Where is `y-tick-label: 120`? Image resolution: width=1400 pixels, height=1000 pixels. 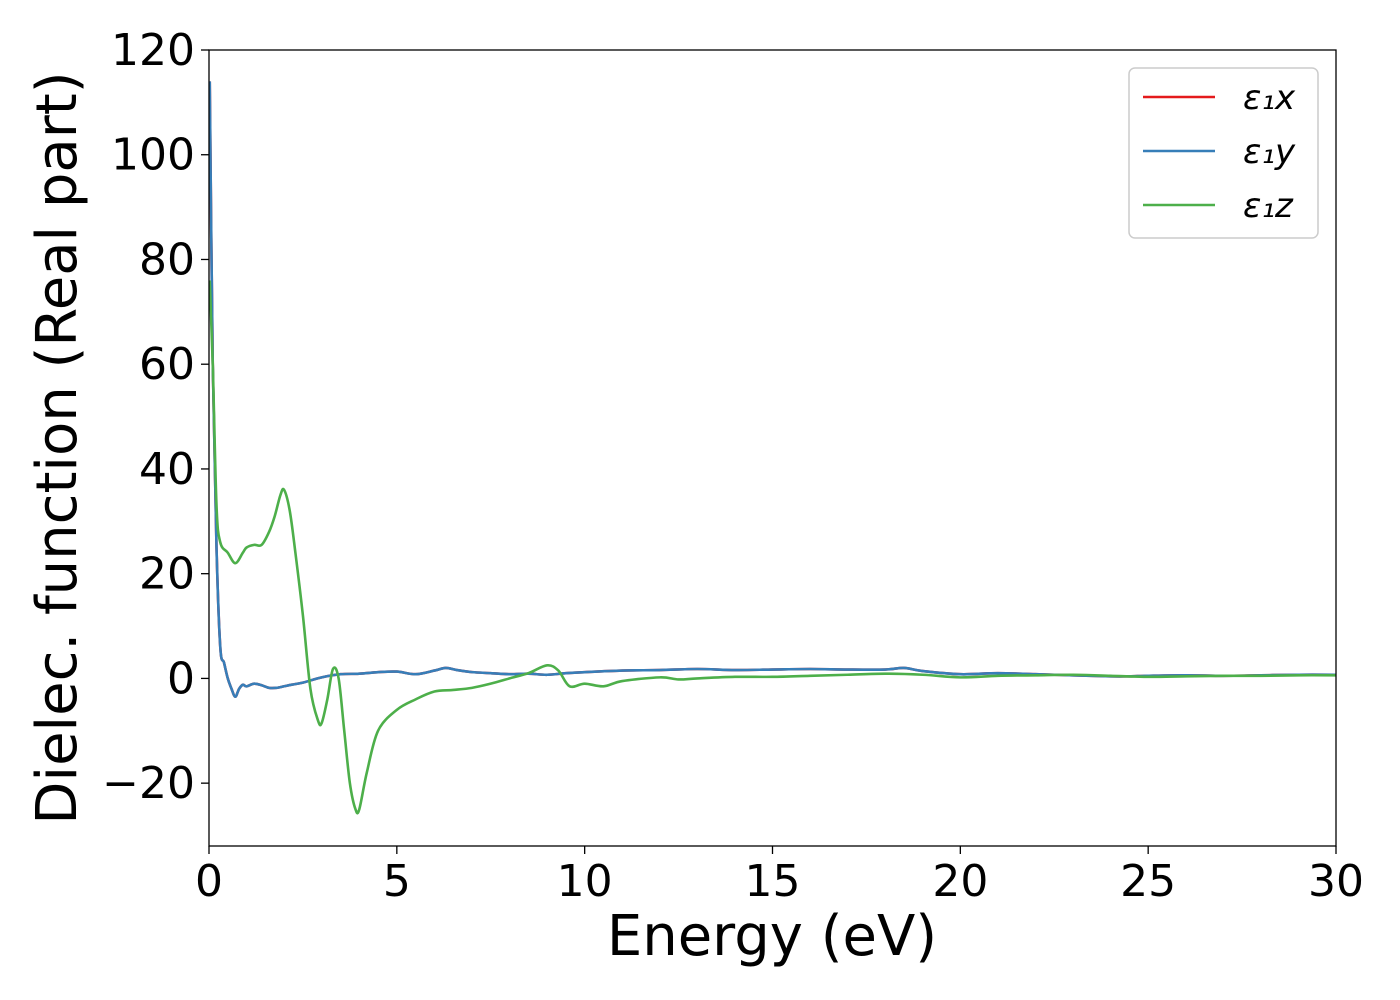
y-tick-label: 120 is located at coordinates (153, 50).